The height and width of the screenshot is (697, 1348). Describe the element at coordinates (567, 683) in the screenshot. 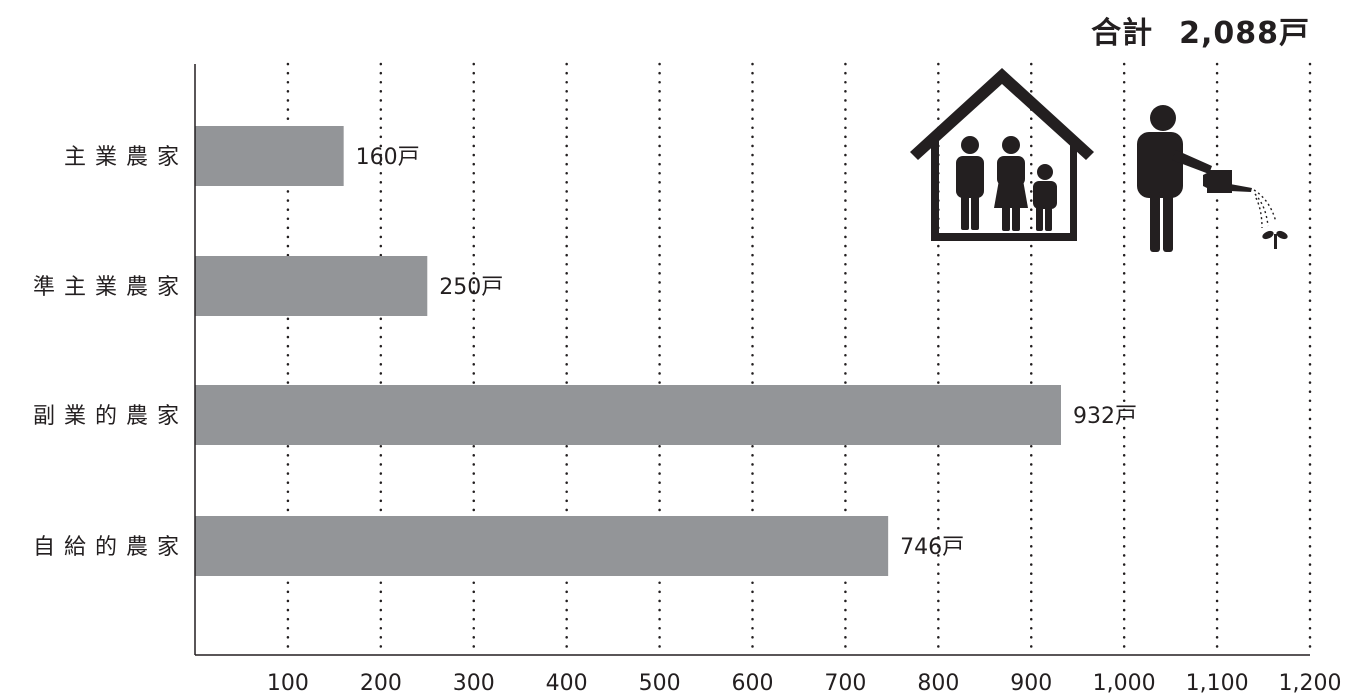

I see `x-tick-label: 400` at that location.